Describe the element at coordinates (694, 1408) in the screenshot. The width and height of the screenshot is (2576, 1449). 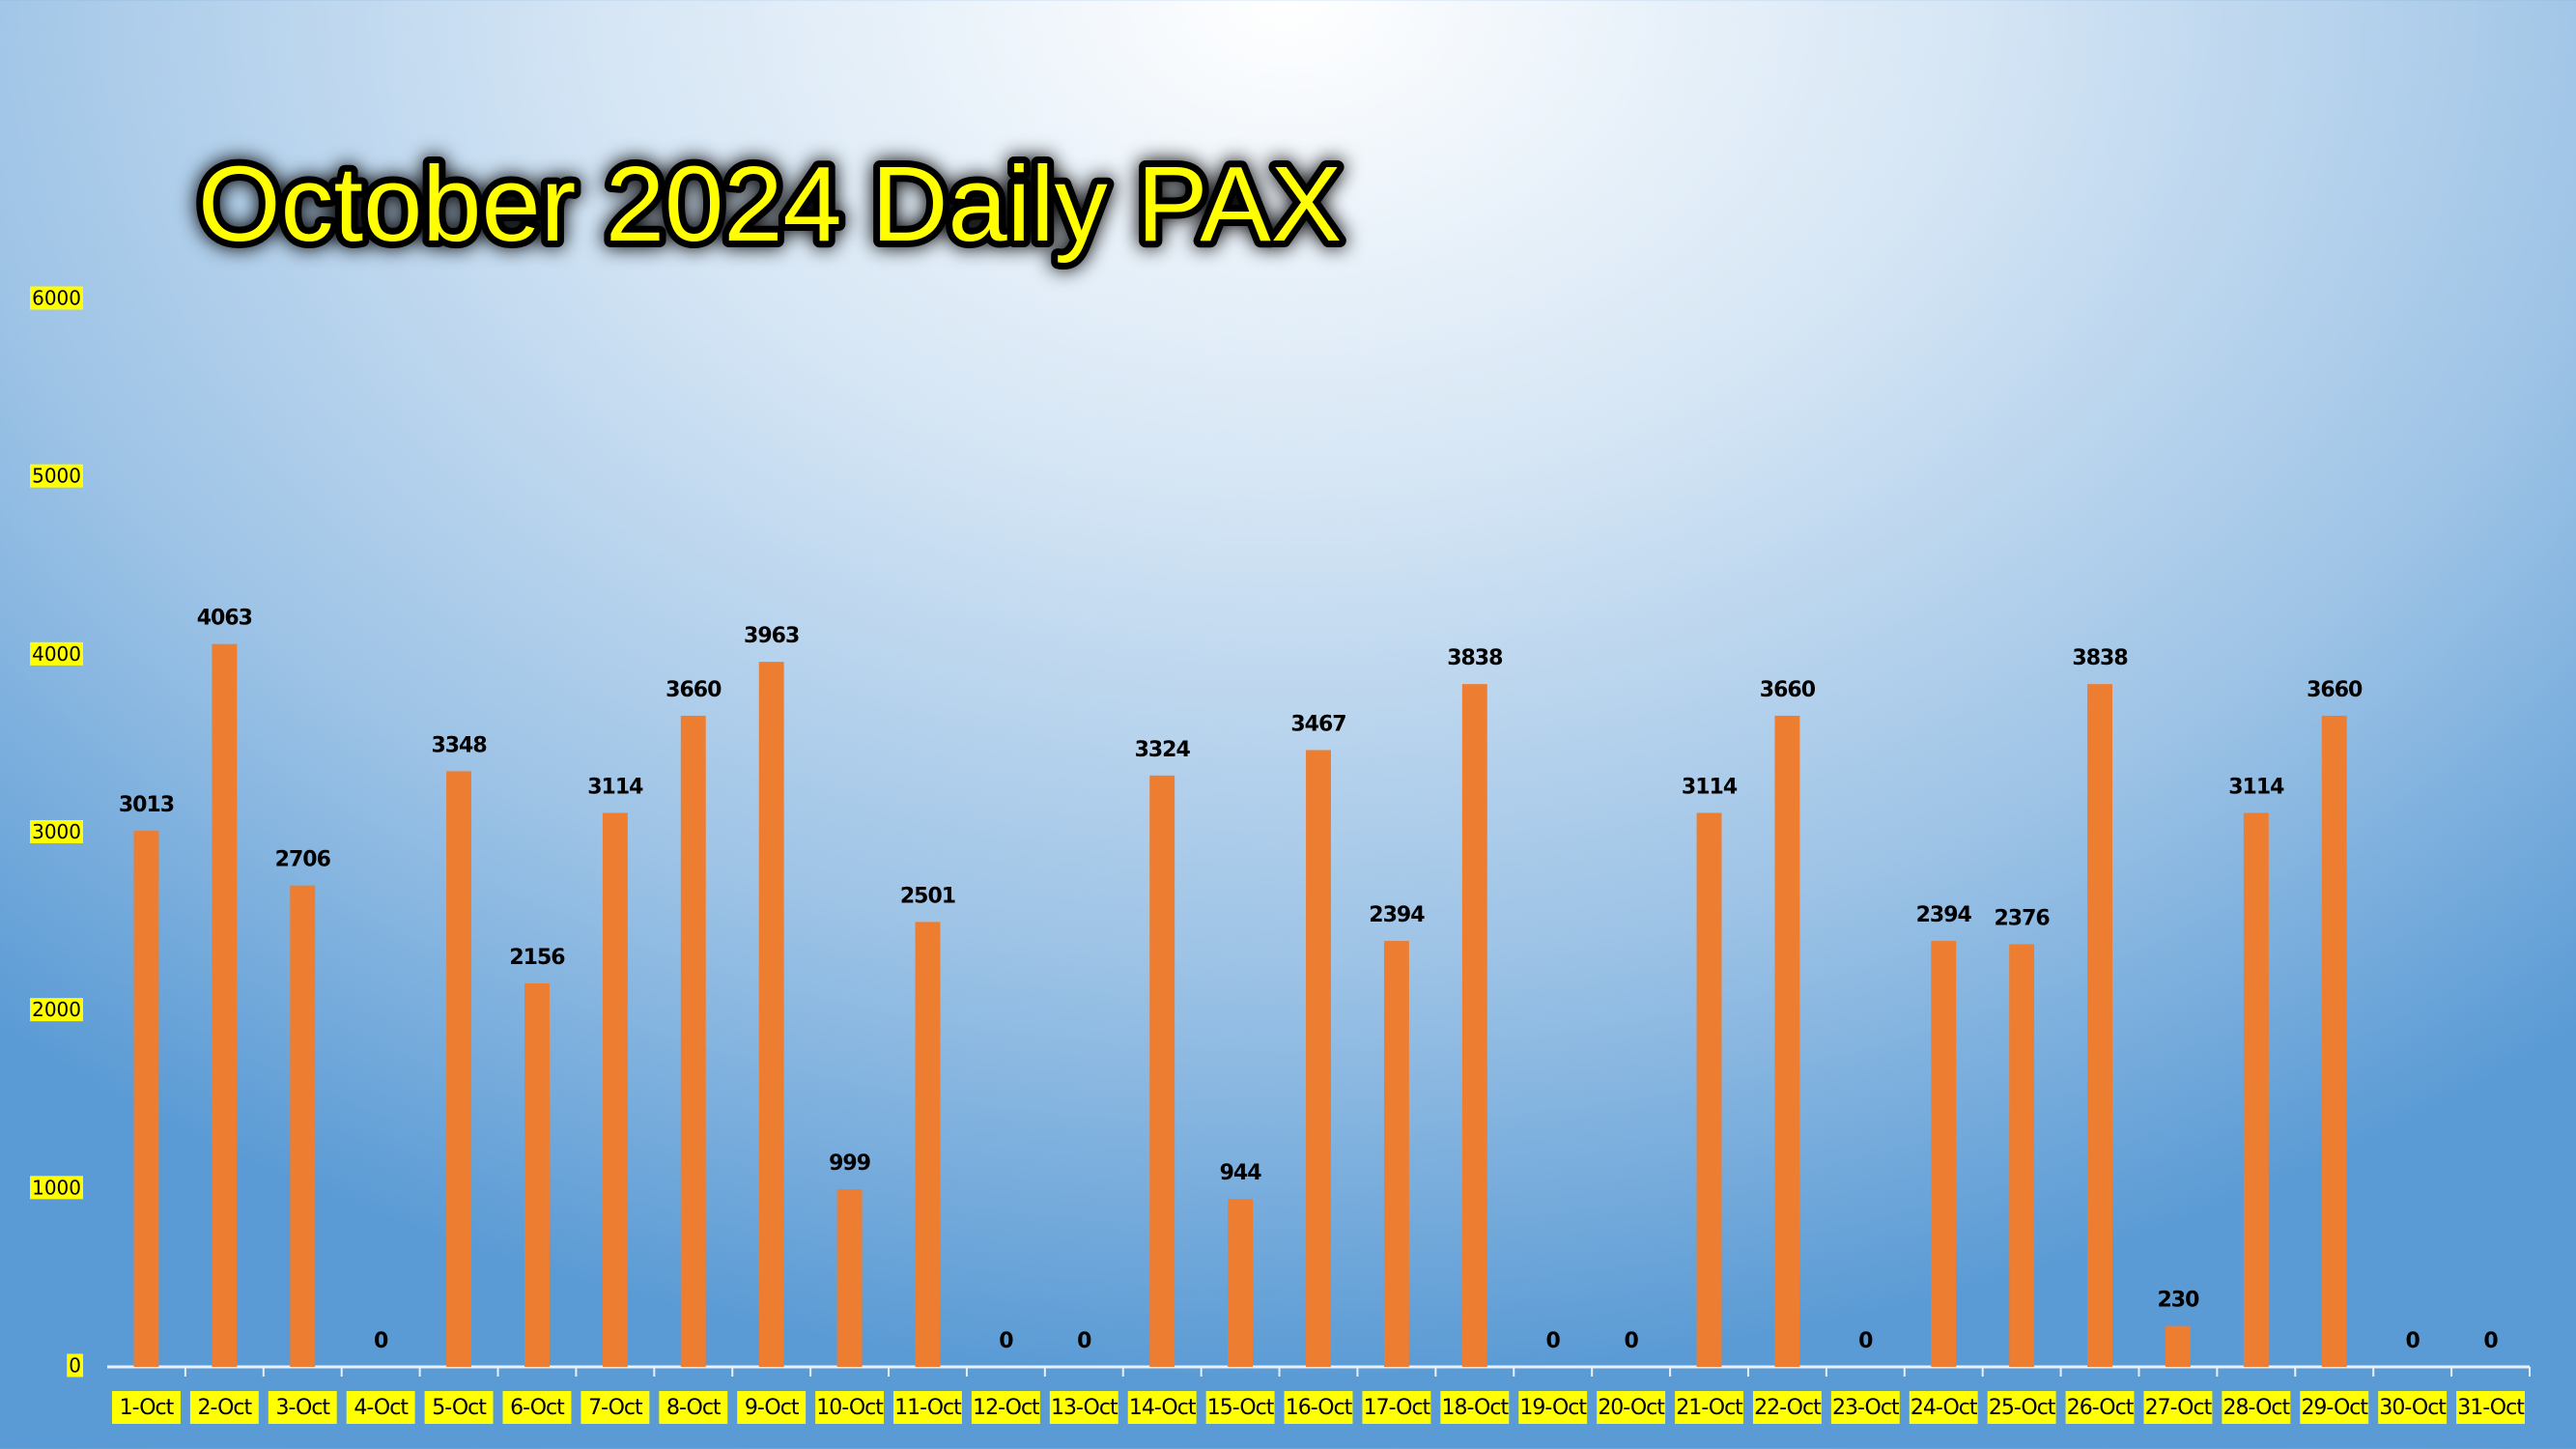
I see `x-tick-label: 8-Oct` at that location.